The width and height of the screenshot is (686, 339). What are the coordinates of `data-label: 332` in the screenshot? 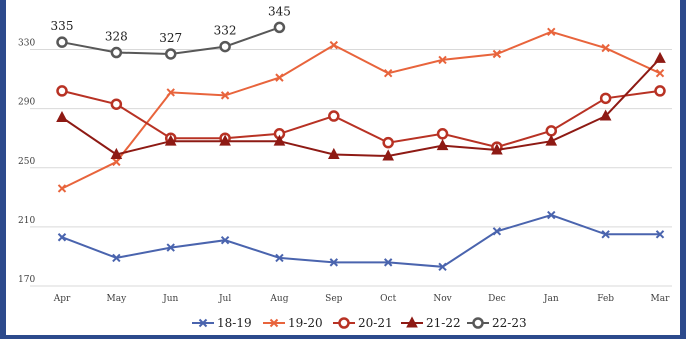 It's located at (225, 31).